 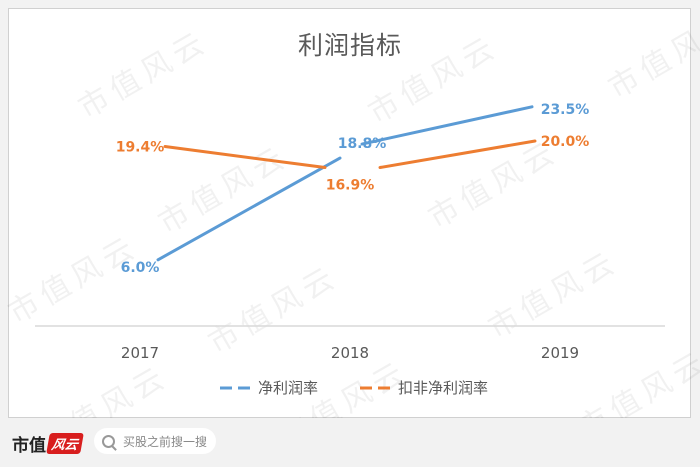 What do you see at coordinates (140, 353) in the screenshot?
I see `x-tick-label: 2017` at bounding box center [140, 353].